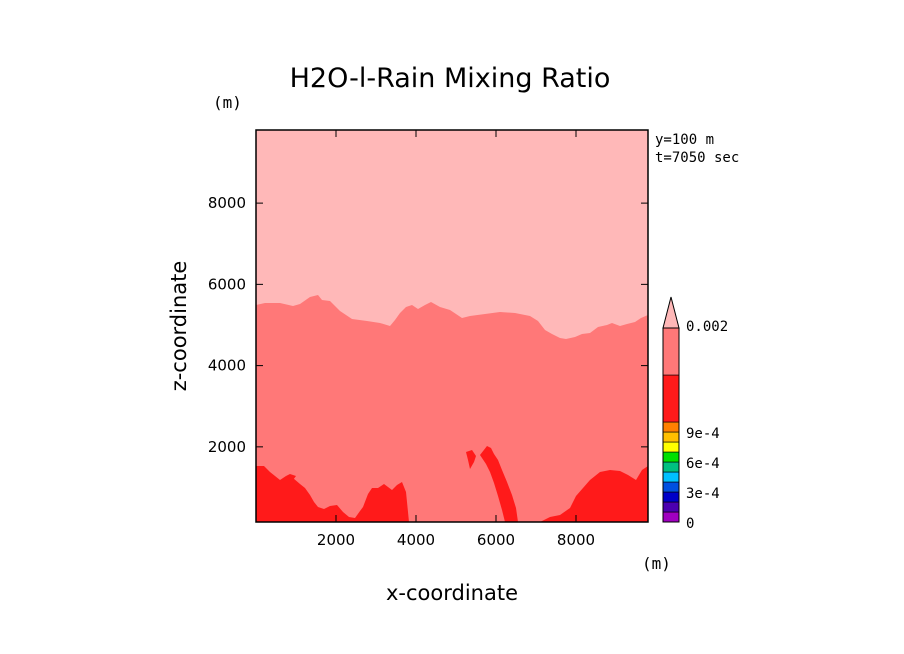 The width and height of the screenshot is (904, 654). I want to click on colorbar-label-6e-4: 6e-4, so click(703, 464).